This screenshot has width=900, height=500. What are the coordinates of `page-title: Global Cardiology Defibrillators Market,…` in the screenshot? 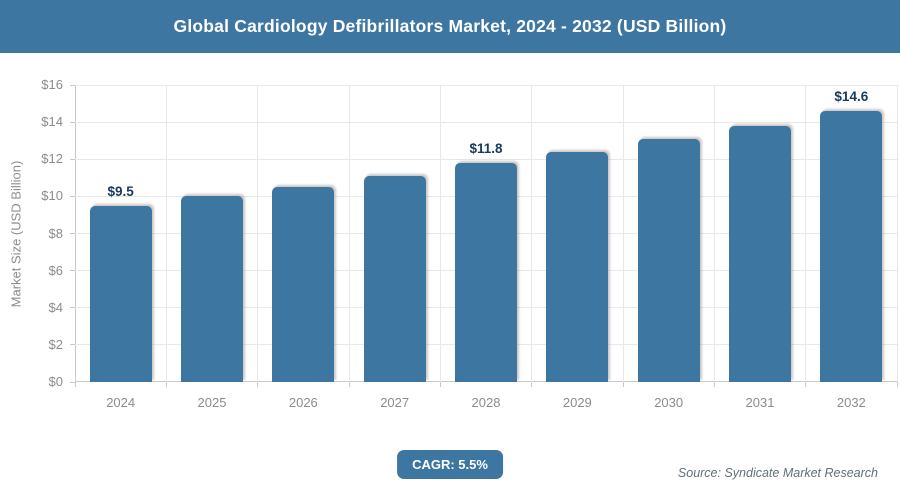 It's located at (450, 26).